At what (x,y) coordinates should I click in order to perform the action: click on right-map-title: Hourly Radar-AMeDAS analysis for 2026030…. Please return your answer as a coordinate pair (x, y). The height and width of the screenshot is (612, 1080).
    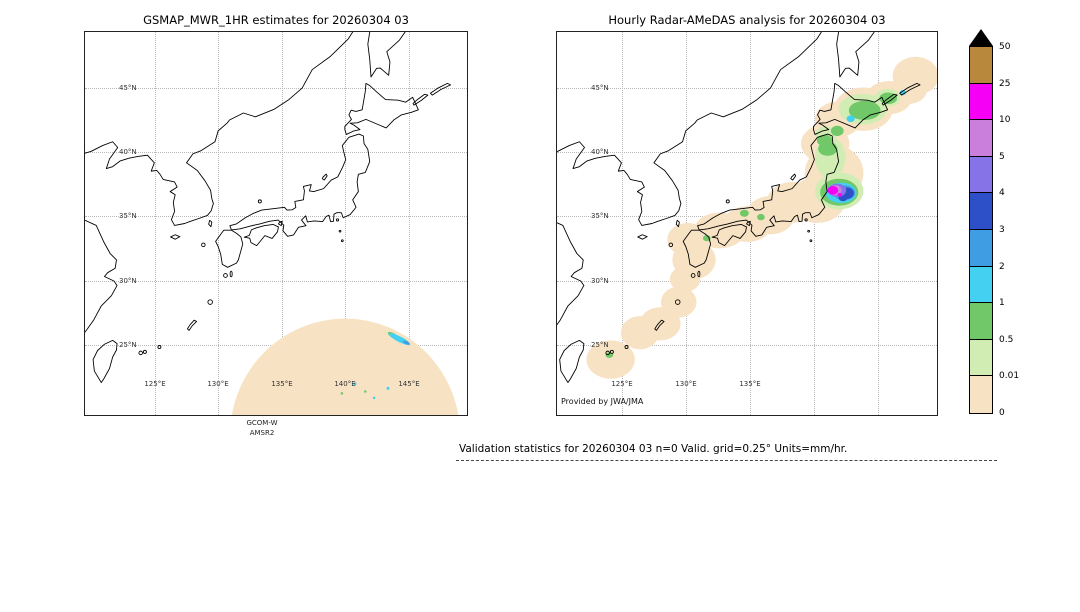
    Looking at the image, I should click on (747, 20).